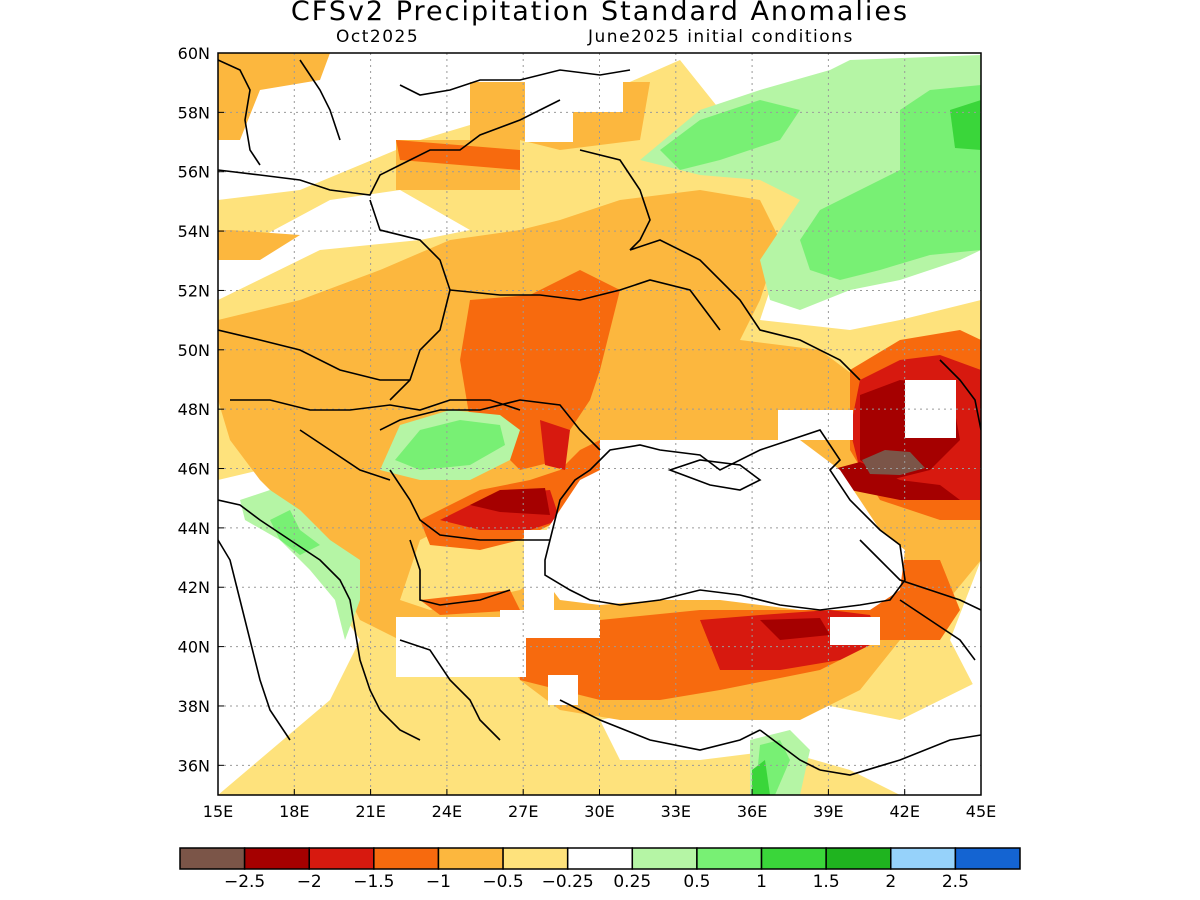 This screenshot has width=1200, height=900. I want to click on lat-tick-label: 58N, so click(194, 112).